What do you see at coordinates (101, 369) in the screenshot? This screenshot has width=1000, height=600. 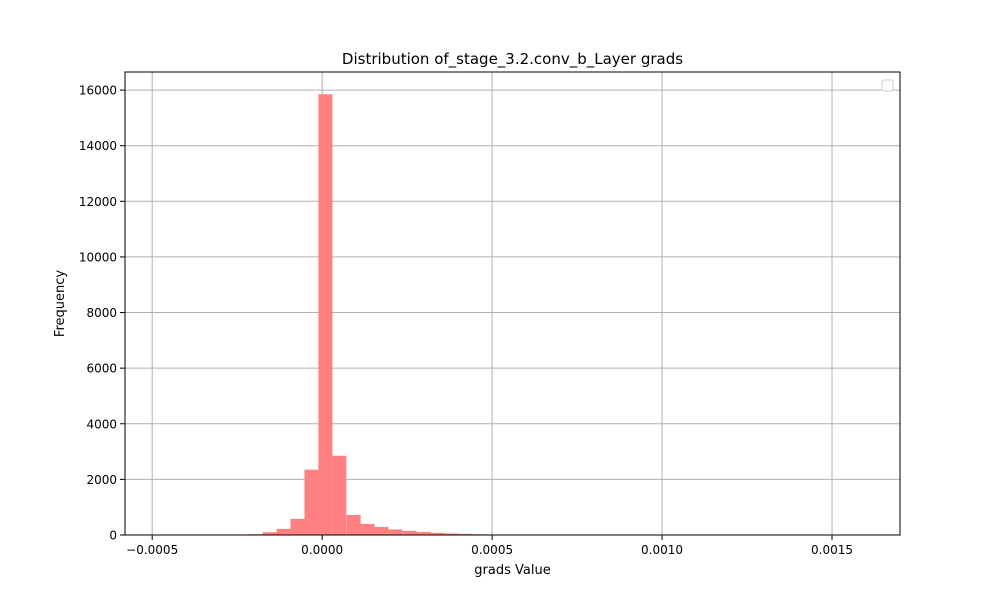 I see `y-tick-label: 6000` at bounding box center [101, 369].